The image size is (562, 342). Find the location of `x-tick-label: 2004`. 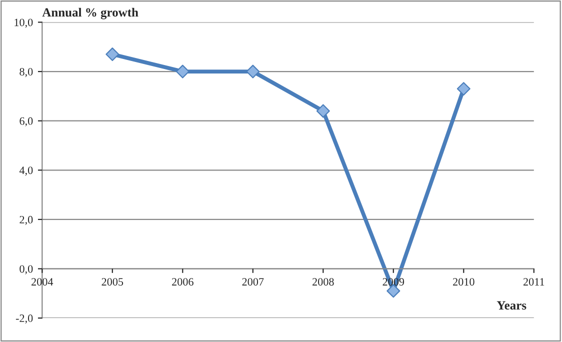

x-tick-label: 2004 is located at coordinates (43, 282).